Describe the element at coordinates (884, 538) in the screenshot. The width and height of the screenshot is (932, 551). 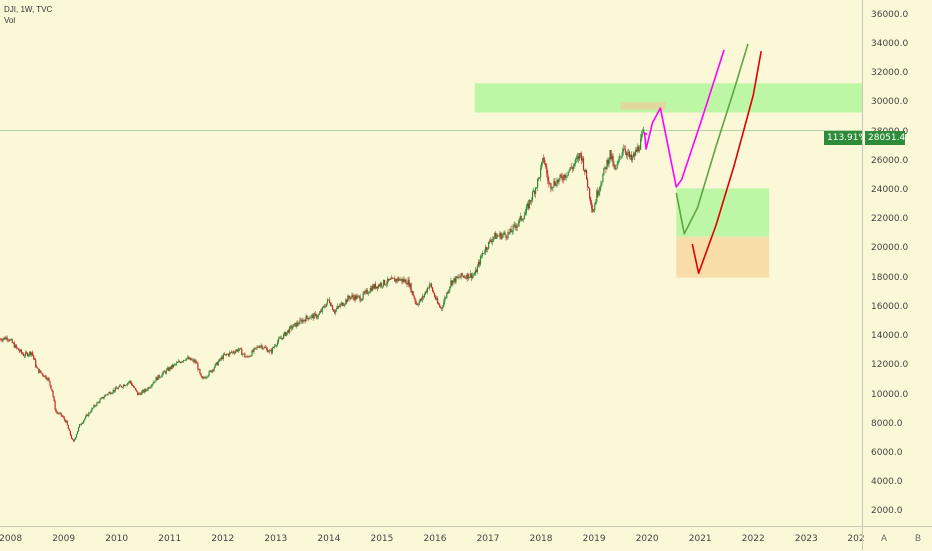
I see `auto-scale-button: A` at that location.